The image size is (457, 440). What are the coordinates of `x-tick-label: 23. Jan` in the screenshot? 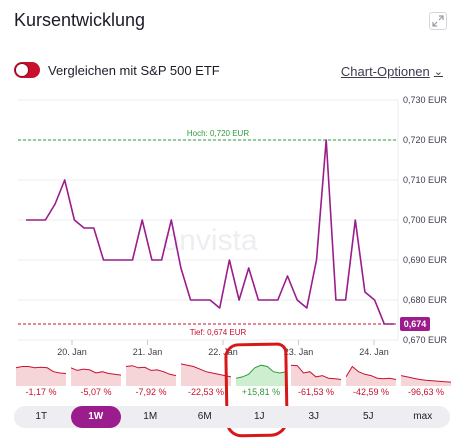 It's located at (299, 352).